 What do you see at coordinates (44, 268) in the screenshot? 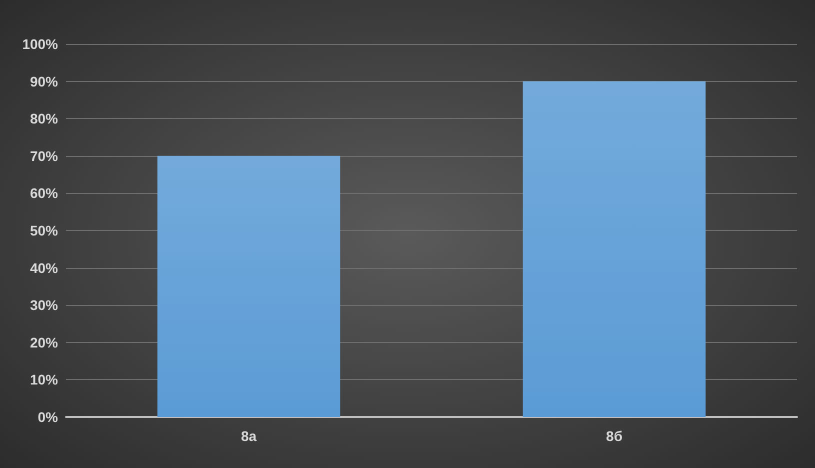
I see `y-tick-label: 40%` at bounding box center [44, 268].